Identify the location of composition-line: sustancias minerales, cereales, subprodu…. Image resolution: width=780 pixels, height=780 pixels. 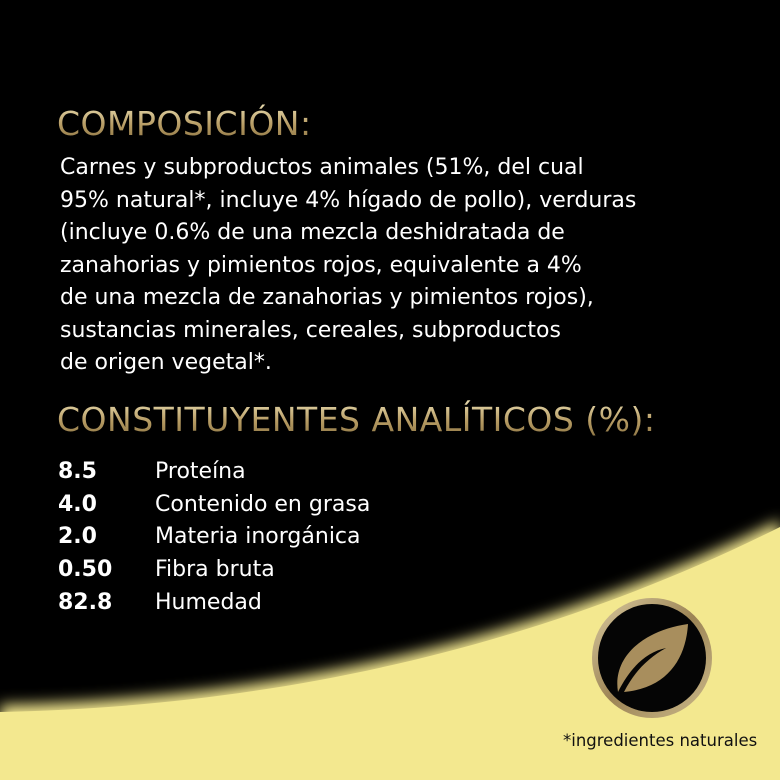
(310, 330).